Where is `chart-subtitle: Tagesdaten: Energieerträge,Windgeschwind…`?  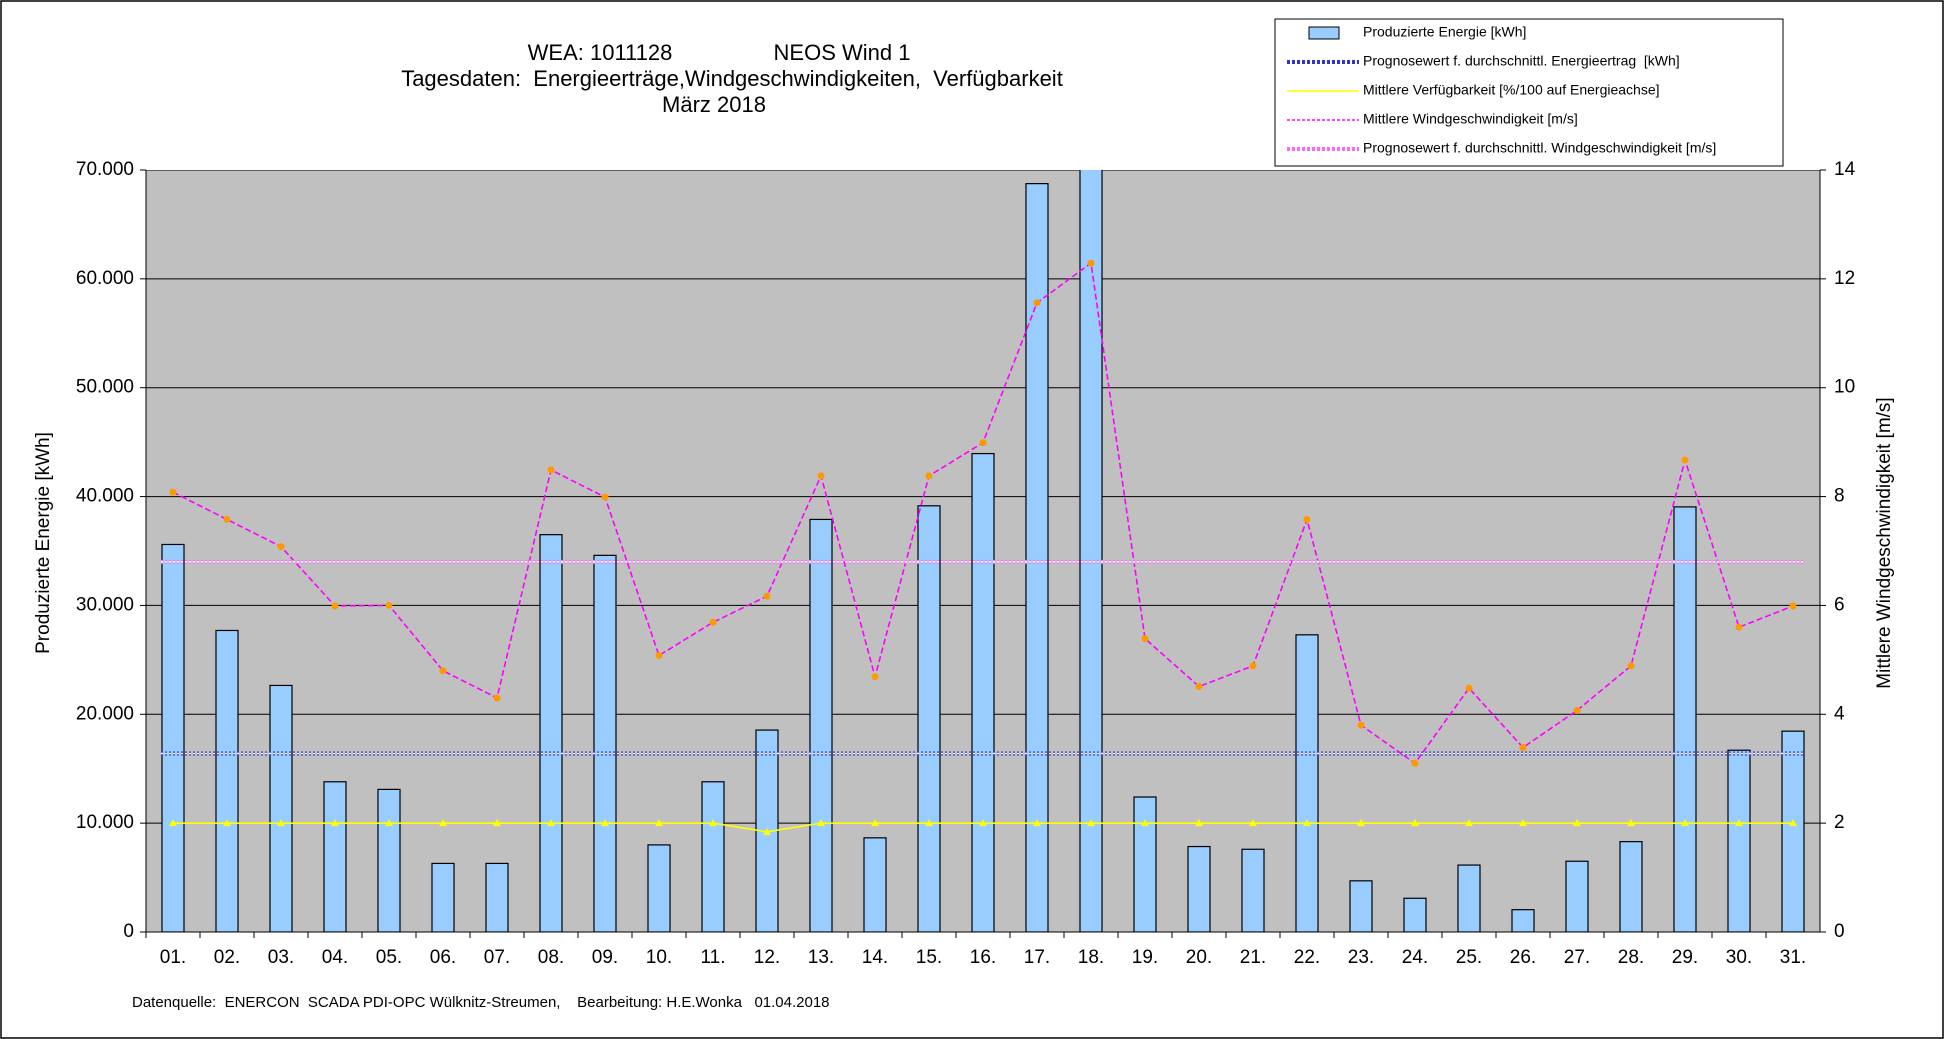 chart-subtitle: Tagesdaten: Energieerträge,Windgeschwind… is located at coordinates (732, 78).